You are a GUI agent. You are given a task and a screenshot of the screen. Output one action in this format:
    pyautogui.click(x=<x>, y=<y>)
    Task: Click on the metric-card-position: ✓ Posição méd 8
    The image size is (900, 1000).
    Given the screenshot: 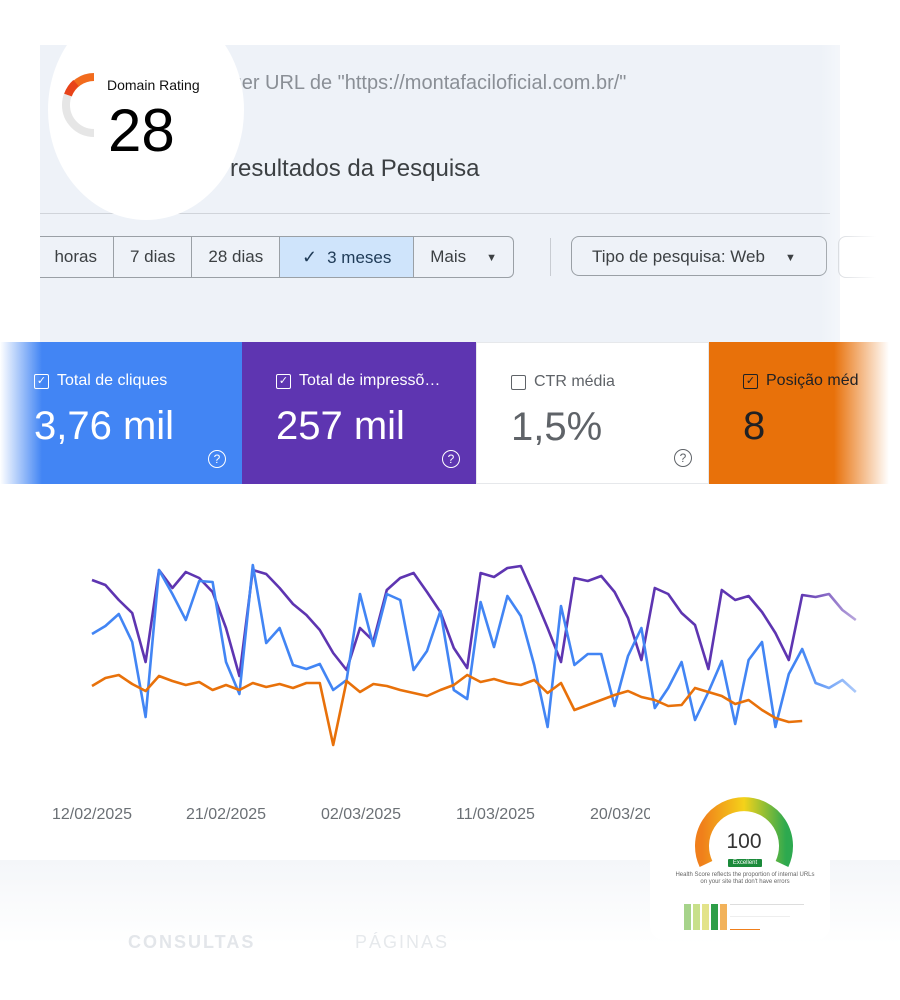 What is the action you would take?
    pyautogui.click(x=804, y=413)
    